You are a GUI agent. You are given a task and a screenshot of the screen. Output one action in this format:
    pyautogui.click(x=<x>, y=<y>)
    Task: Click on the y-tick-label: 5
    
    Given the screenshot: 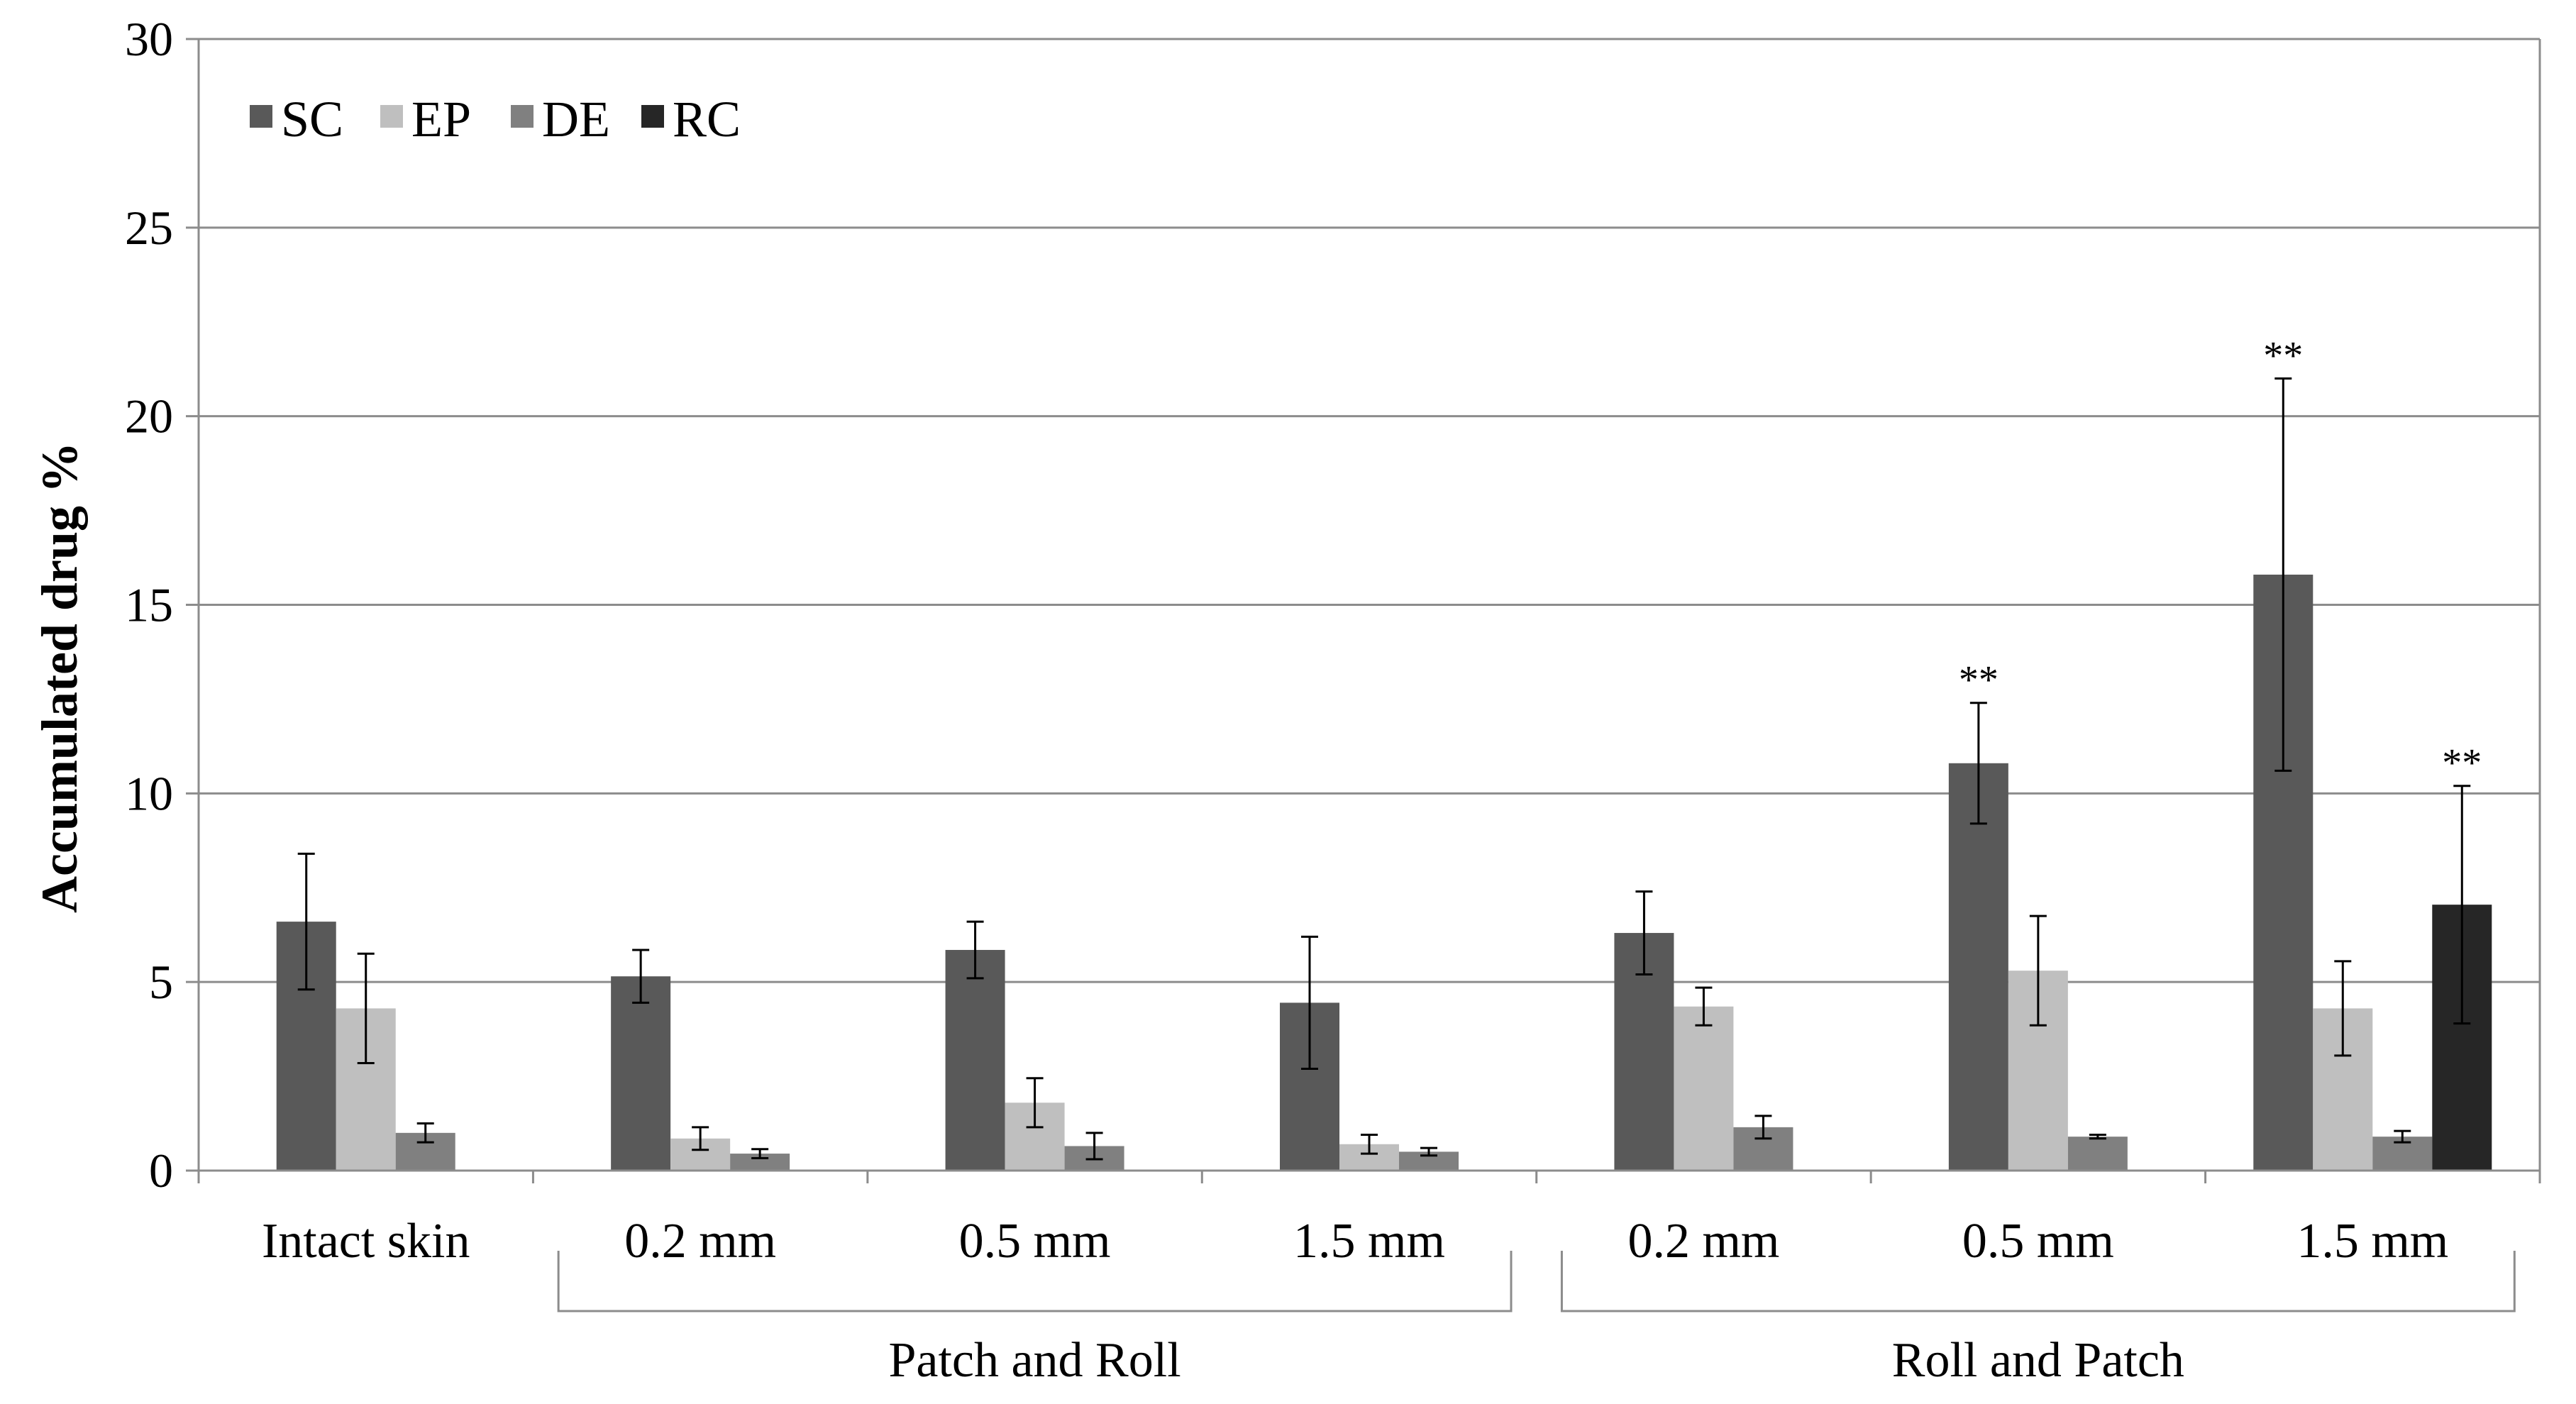 What is the action you would take?
    pyautogui.click(x=161, y=982)
    